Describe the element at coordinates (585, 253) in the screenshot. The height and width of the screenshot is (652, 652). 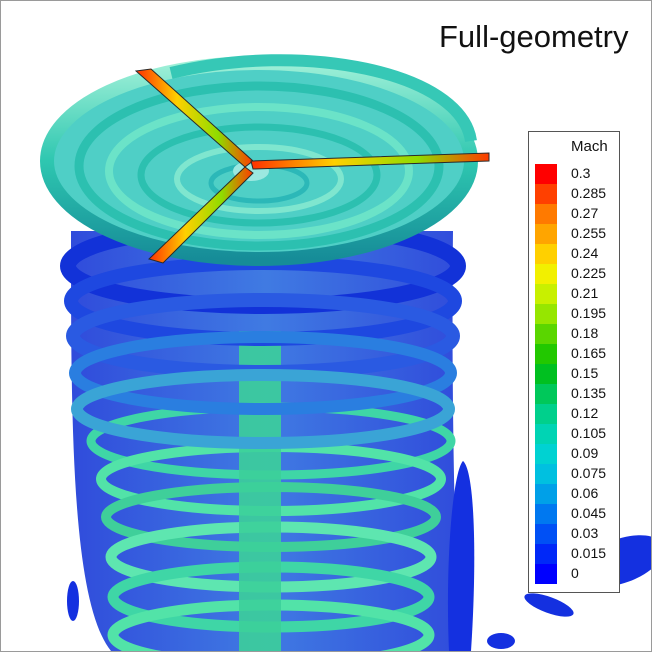
I see `legend-tick-label: 0.24` at that location.